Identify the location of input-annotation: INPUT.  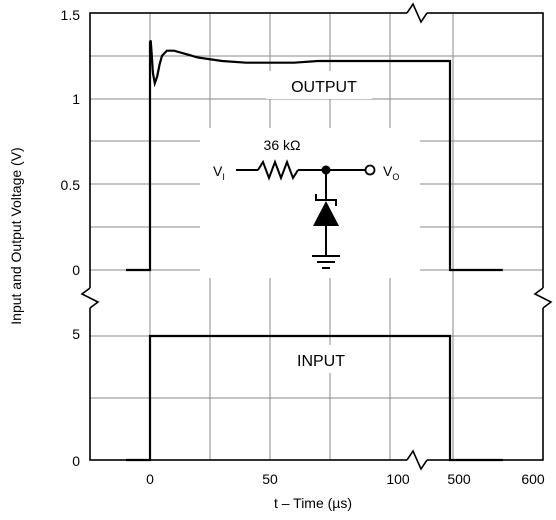
(321, 361).